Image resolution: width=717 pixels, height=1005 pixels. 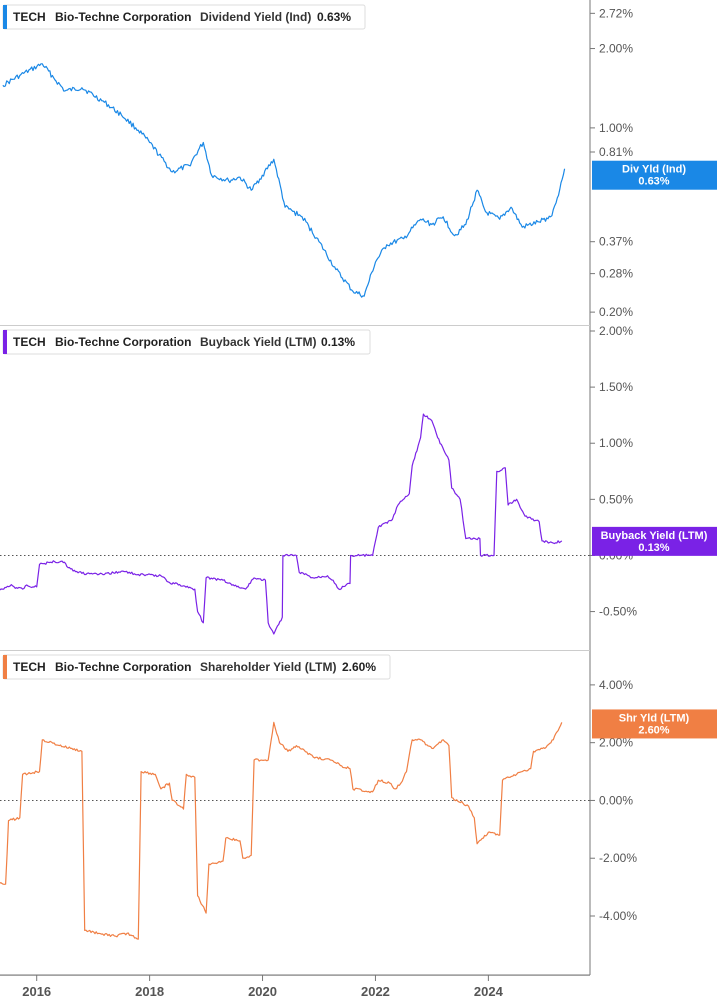 What do you see at coordinates (258, 342) in the screenshot?
I see `legend-metric: Buyback Yield (LTM)` at bounding box center [258, 342].